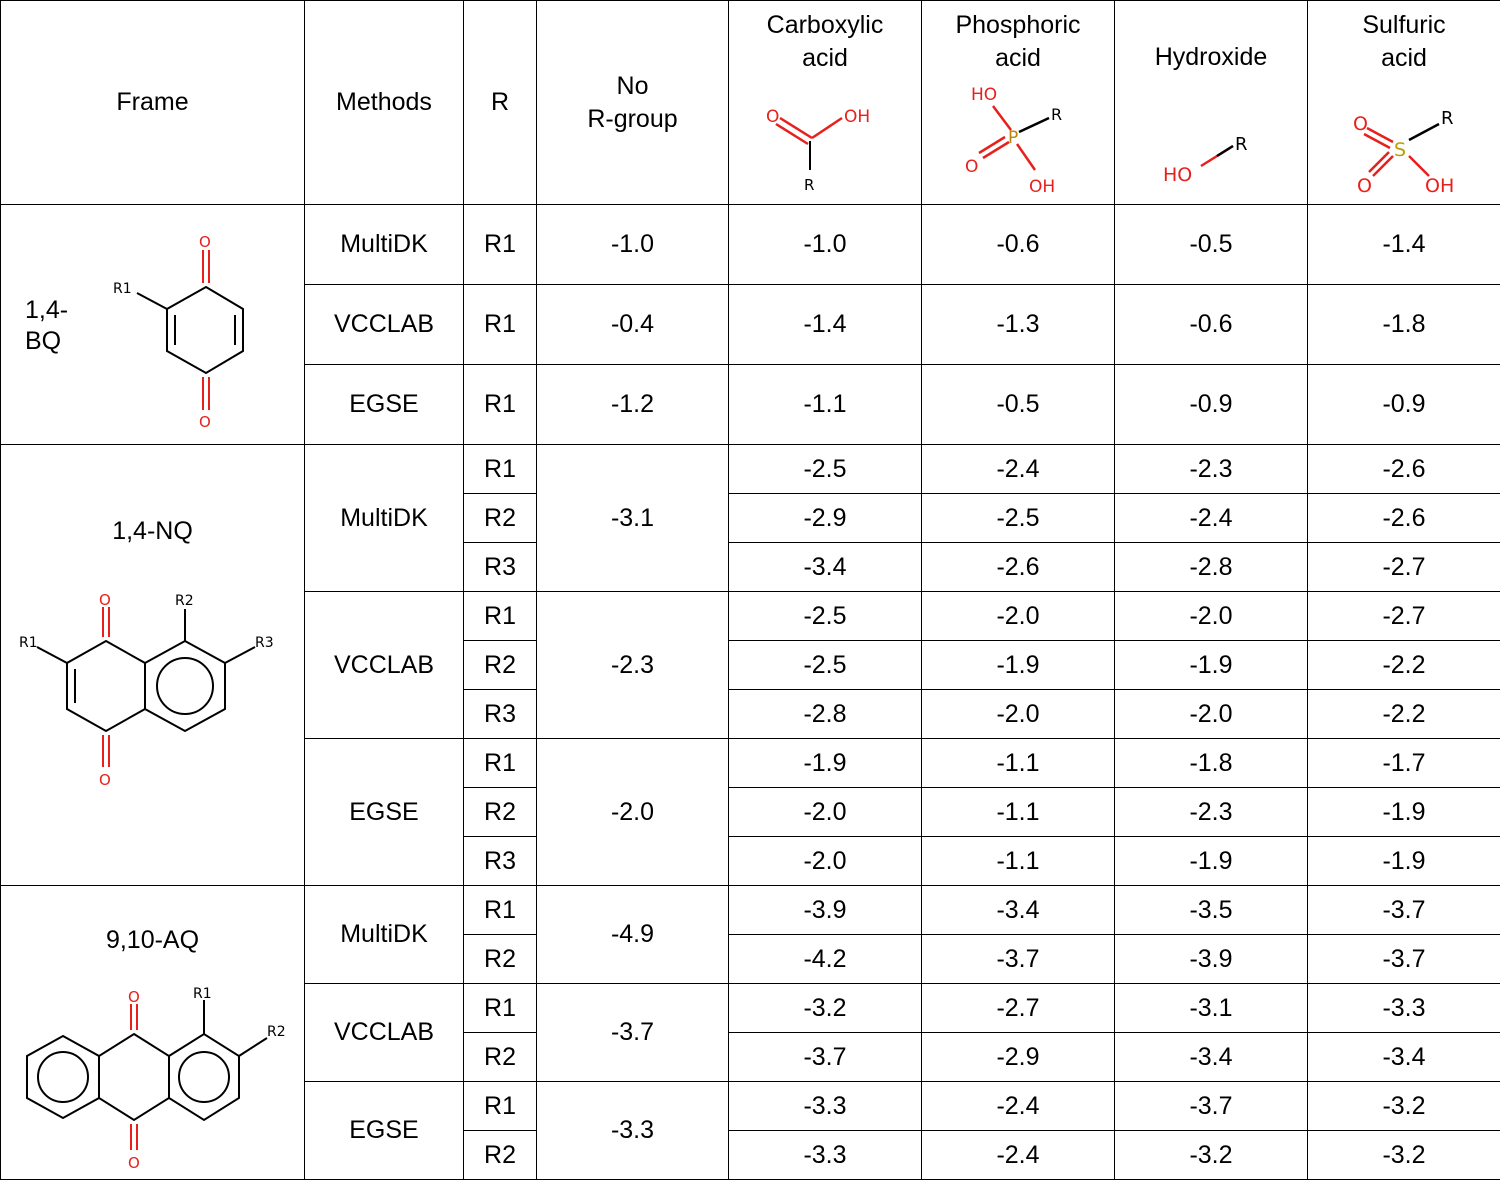  Describe the element at coordinates (632, 518) in the screenshot. I see `no-r-value: -3.1` at that location.